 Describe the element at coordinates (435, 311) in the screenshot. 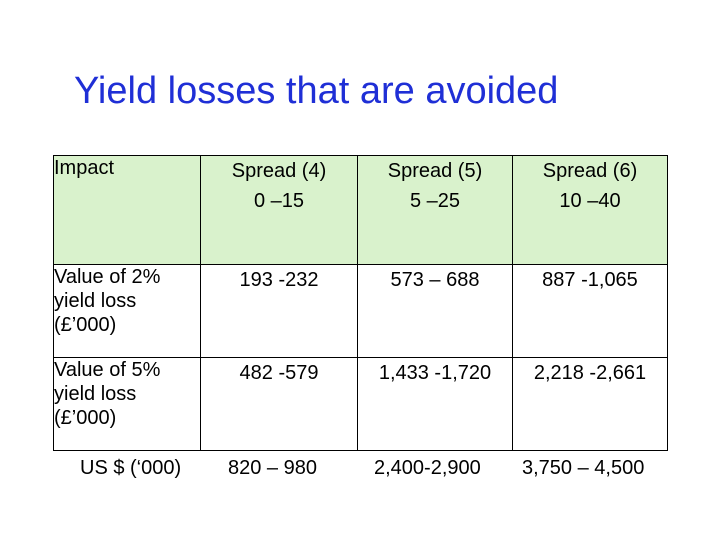

I see `table-cell: 573 – 688` at that location.